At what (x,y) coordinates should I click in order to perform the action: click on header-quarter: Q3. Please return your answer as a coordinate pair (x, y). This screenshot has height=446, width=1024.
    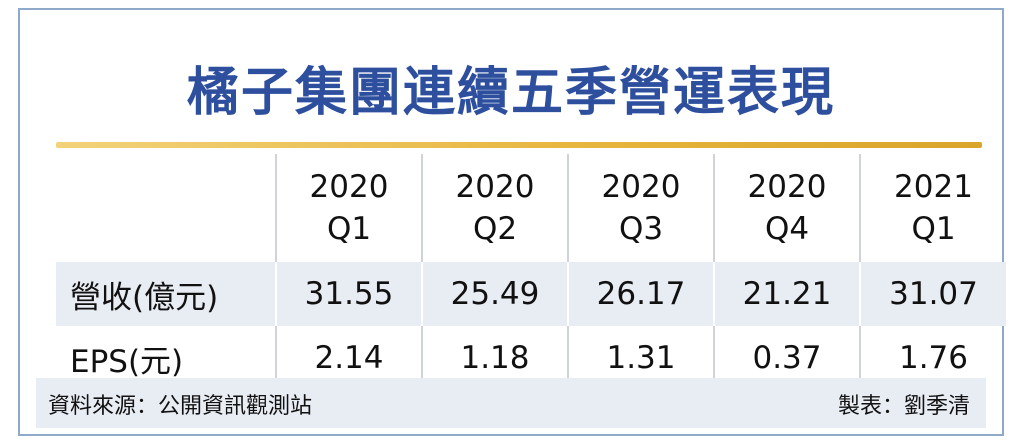
    Looking at the image, I should click on (641, 229).